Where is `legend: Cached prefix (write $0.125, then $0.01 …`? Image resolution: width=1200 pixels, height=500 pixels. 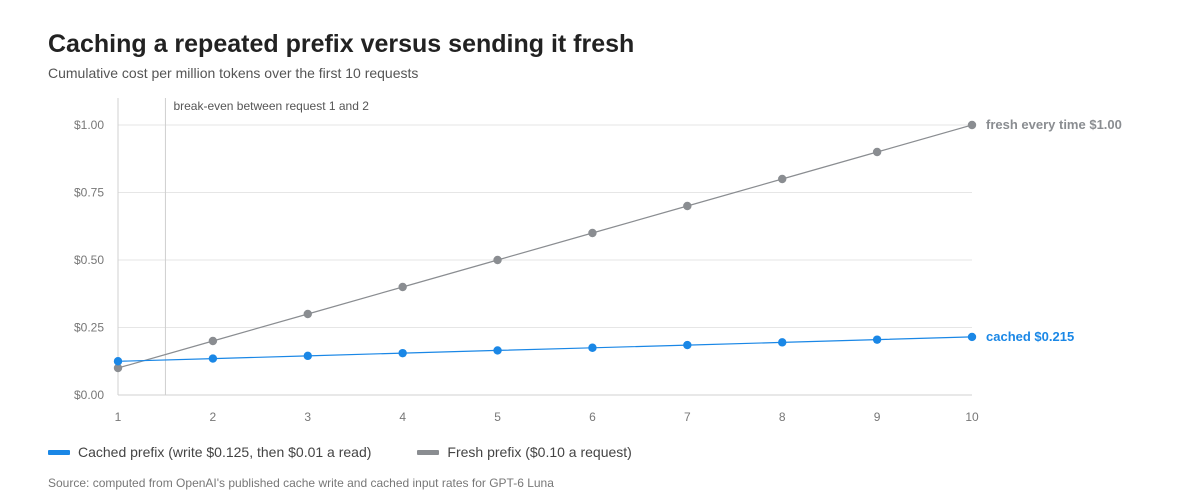
legend: Cached prefix (write $0.125, then $0.01 … is located at coordinates (363, 452).